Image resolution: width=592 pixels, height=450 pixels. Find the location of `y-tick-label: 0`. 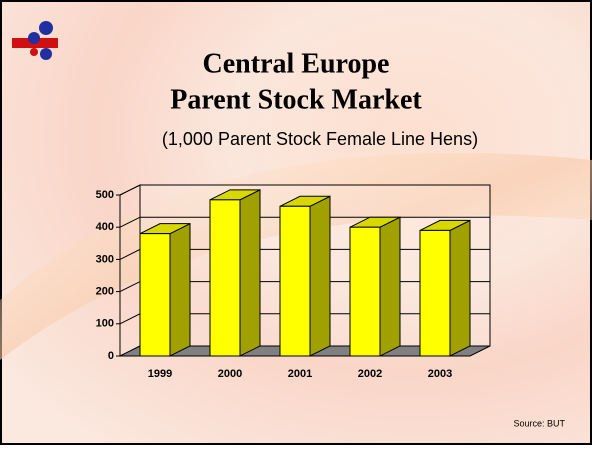

y-tick-label: 0 is located at coordinates (111, 356).